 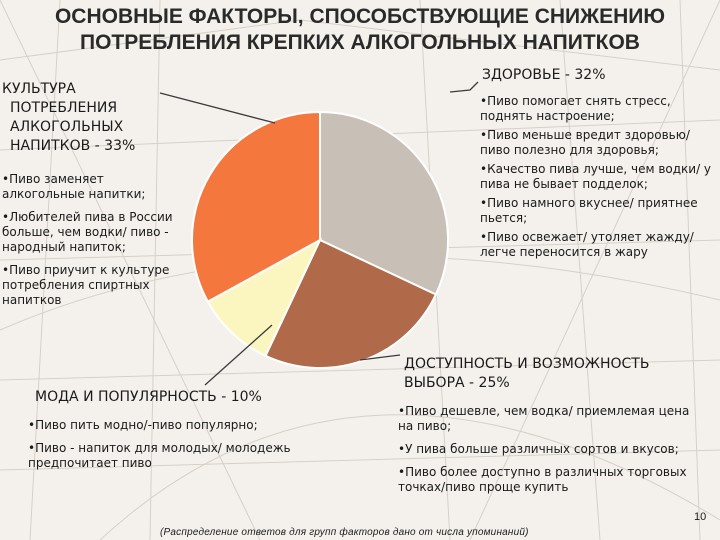 I want to click on pie-slice-access, so click(x=351, y=303).